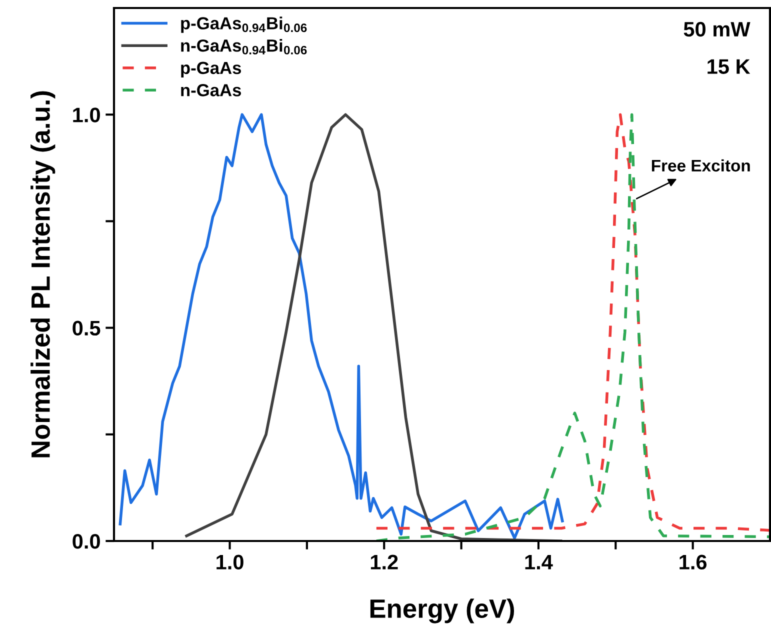 The height and width of the screenshot is (629, 771). I want to click on annotation: Free Exciton, so click(701, 165).